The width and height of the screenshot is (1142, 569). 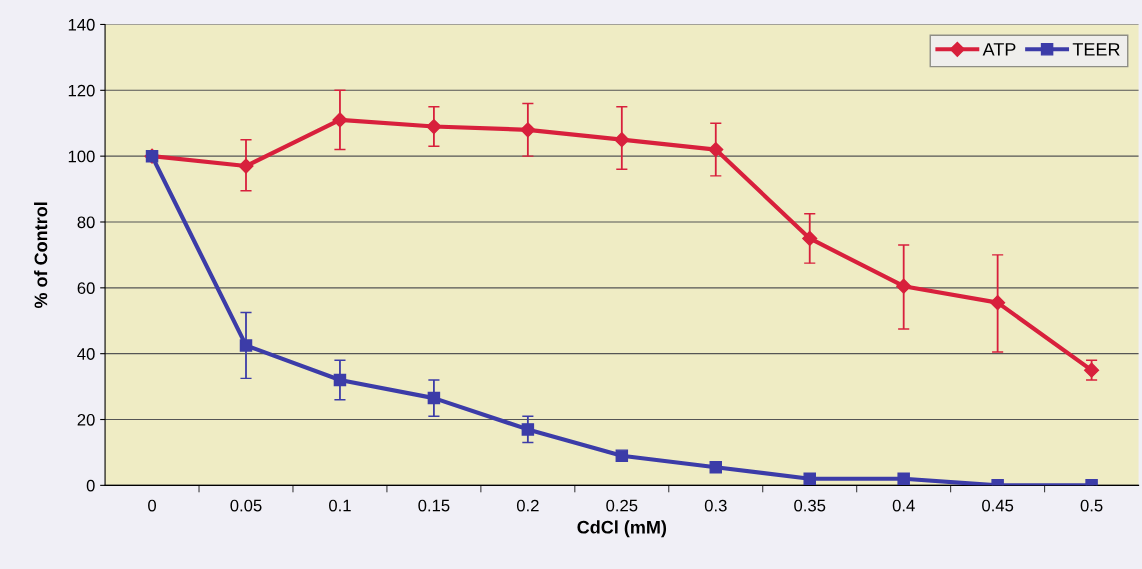 What do you see at coordinates (246, 505) in the screenshot?
I see `x-tick-label: 0.05` at bounding box center [246, 505].